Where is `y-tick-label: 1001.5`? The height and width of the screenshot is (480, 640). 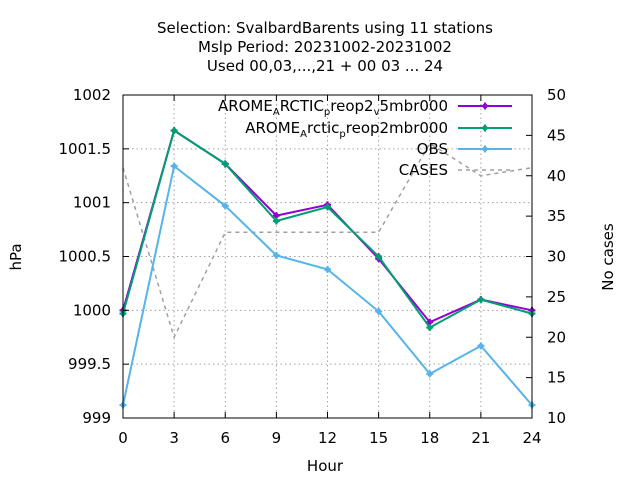 y-tick-label: 1001.5 is located at coordinates (85, 149).